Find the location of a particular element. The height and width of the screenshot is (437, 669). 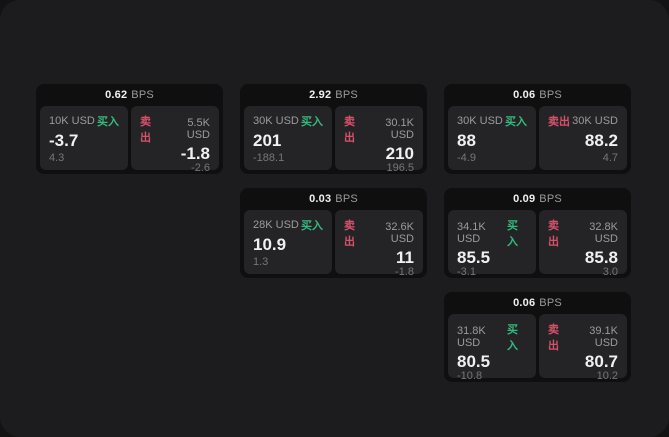

sell-panel: 卖出 5.5K USD -1.8 -2.6 is located at coordinates (175, 140).